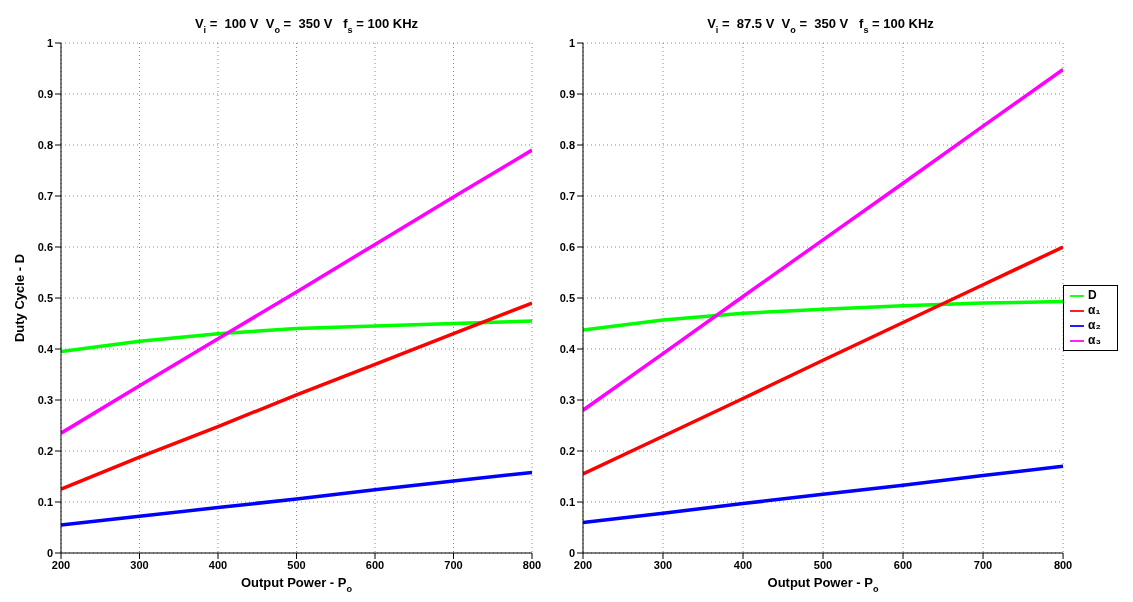 This screenshot has height=602, width=1133. Describe the element at coordinates (19, 298) in the screenshot. I see `y-axis-title: Duty Cycle - D` at that location.